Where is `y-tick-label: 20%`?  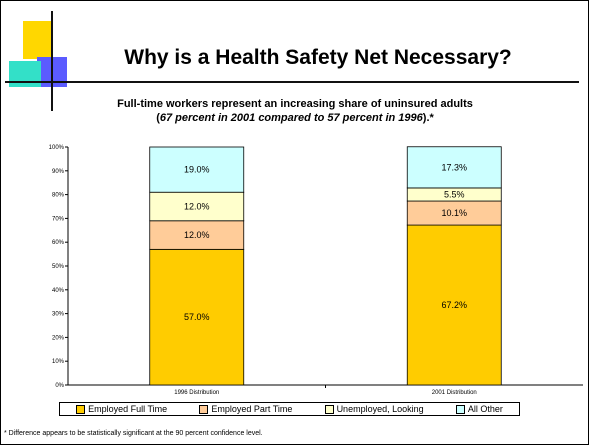 y-tick-label: 20% is located at coordinates (58, 338).